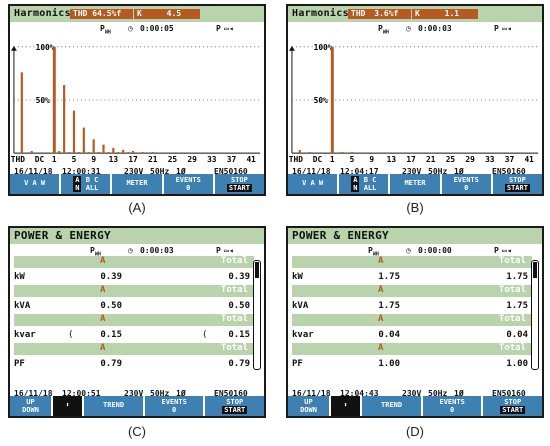 The width and height of the screenshot is (550, 446). I want to click on y-axis-arrow-icon, so click(291, 48).